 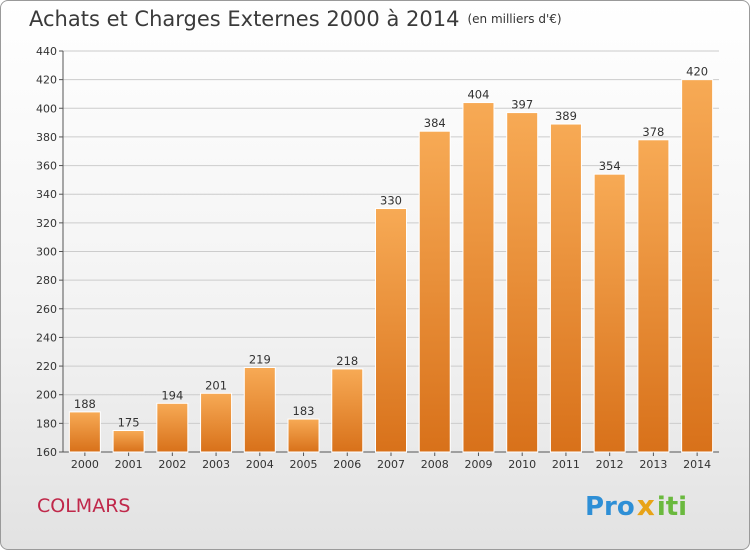 What do you see at coordinates (347, 410) in the screenshot?
I see `bar-2006` at bounding box center [347, 410].